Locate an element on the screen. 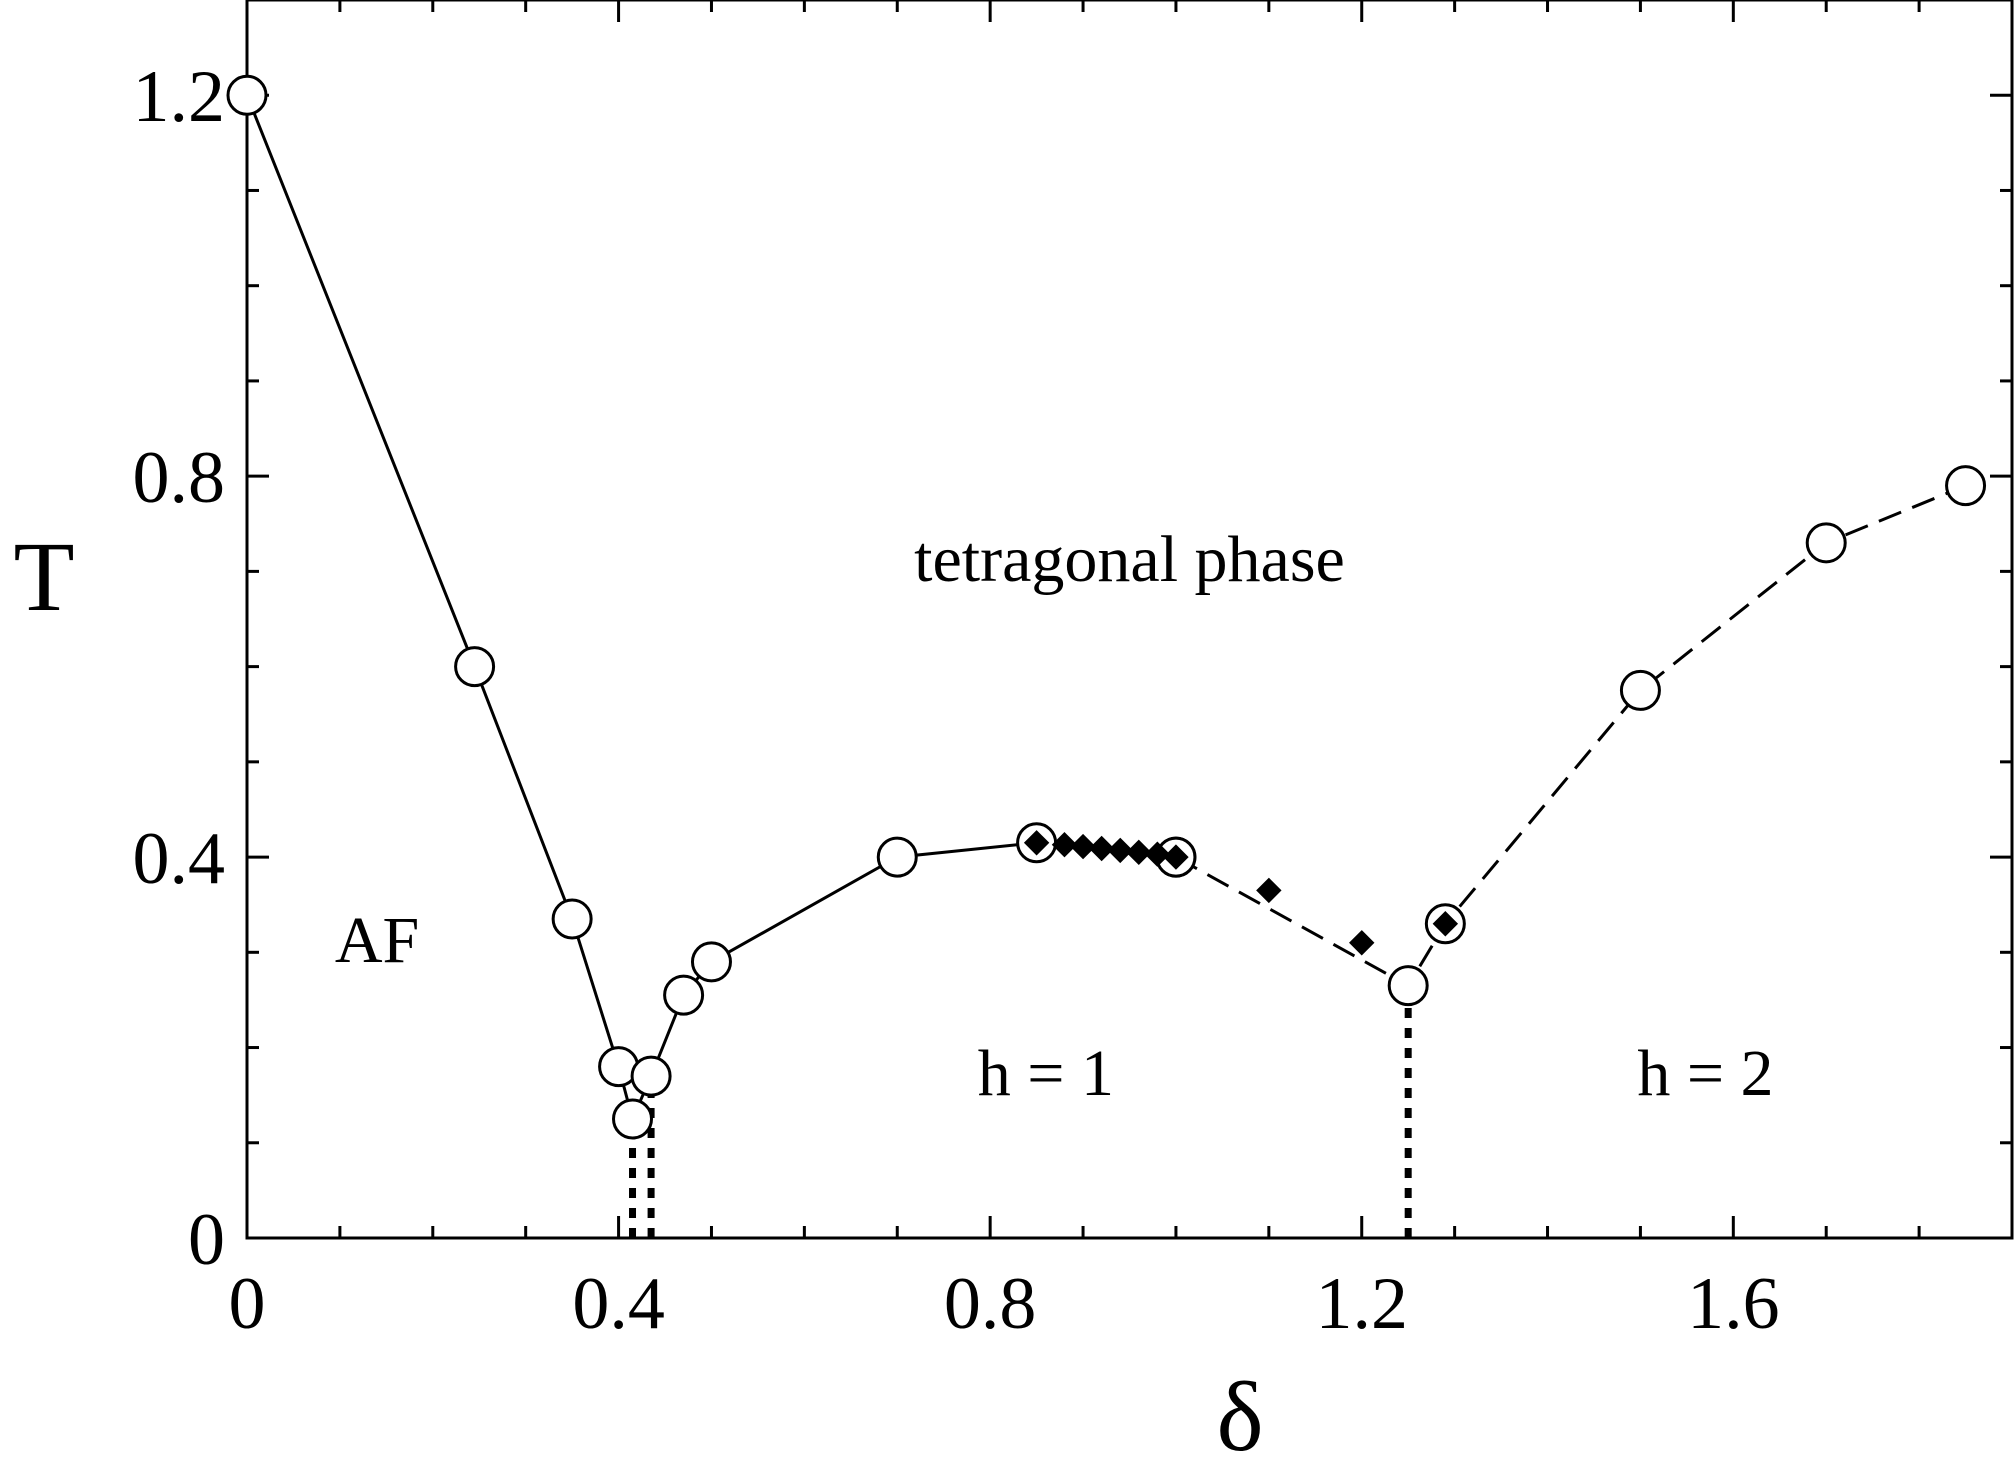 The height and width of the screenshot is (1462, 2016). y-tick-label: 1.2 is located at coordinates (179, 97).